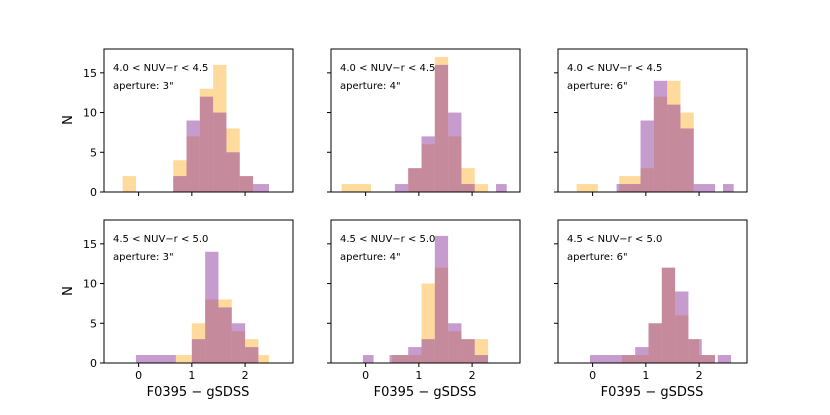 The height and width of the screenshot is (415, 830). What do you see at coordinates (425, 392) in the screenshot?
I see `x-axis-label-middle: F0395 − gSDSS` at bounding box center [425, 392].